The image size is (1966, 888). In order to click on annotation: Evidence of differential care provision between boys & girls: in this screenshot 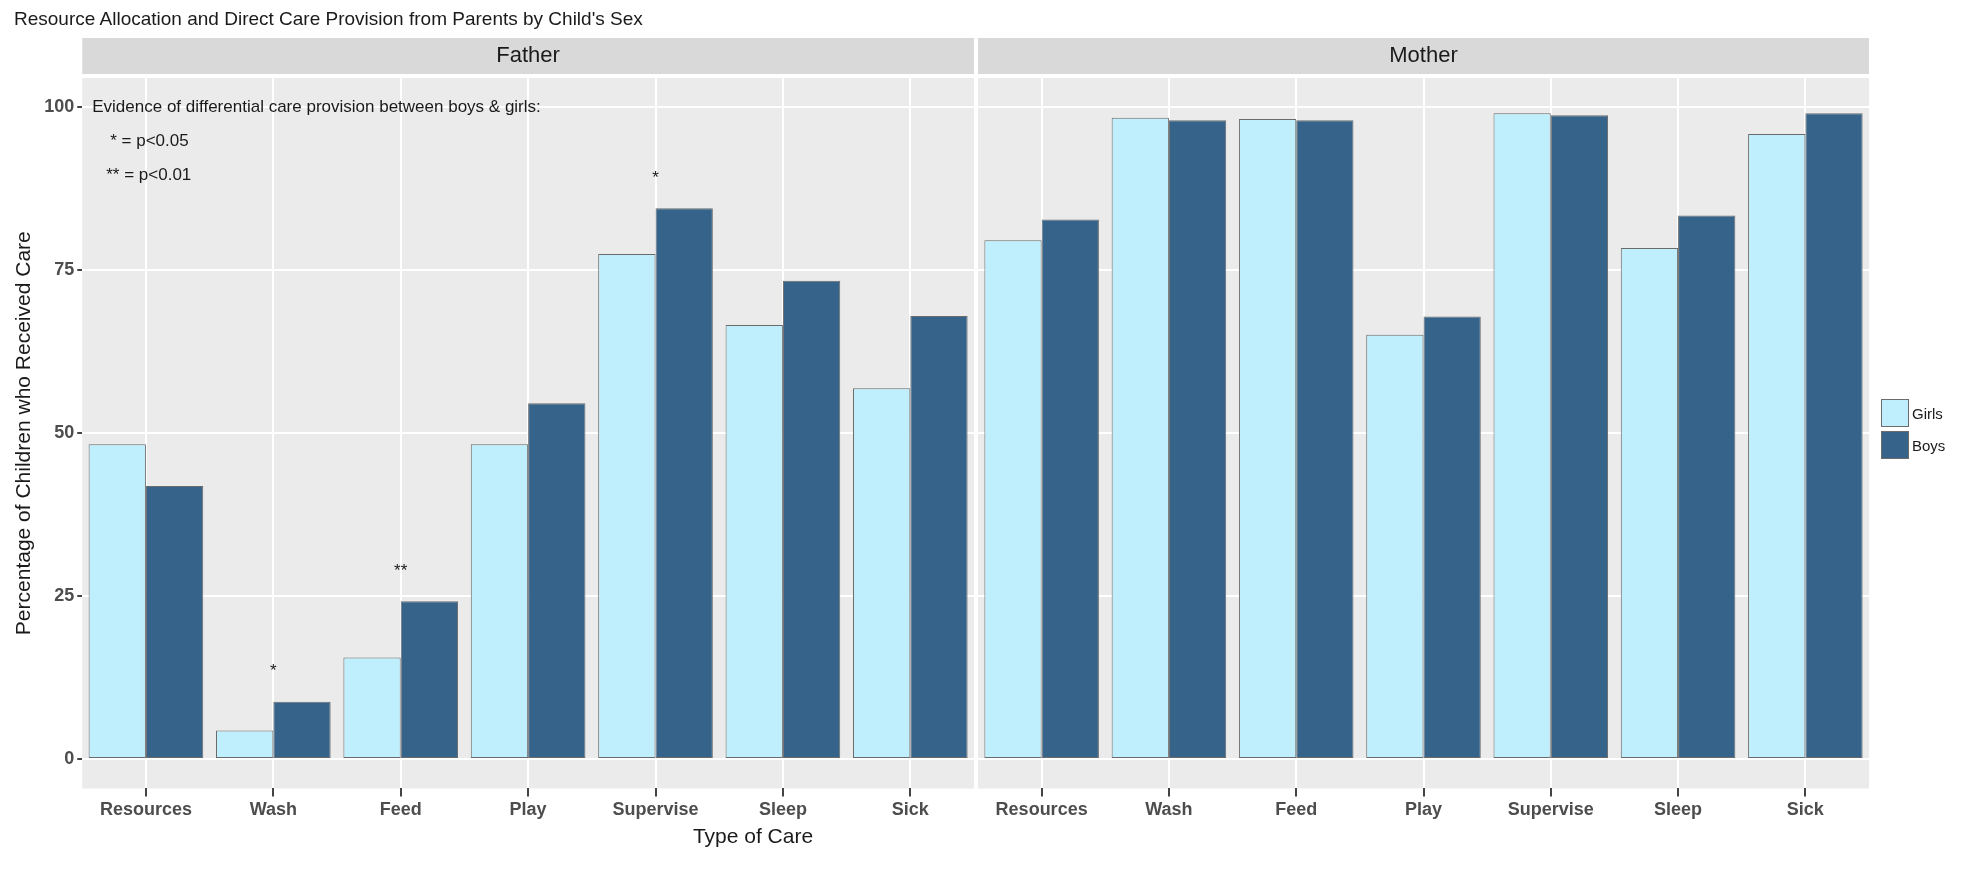, I will do `click(316, 107)`.